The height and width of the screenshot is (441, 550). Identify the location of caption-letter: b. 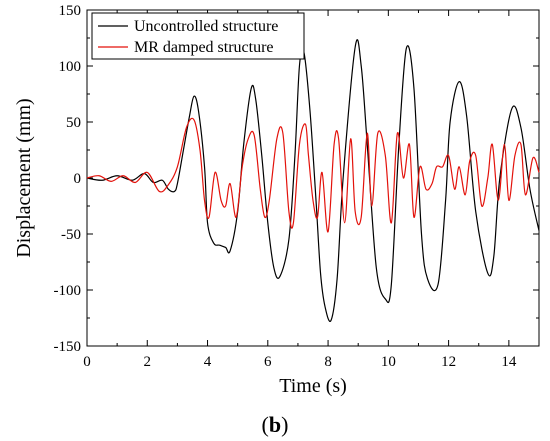
(275, 424).